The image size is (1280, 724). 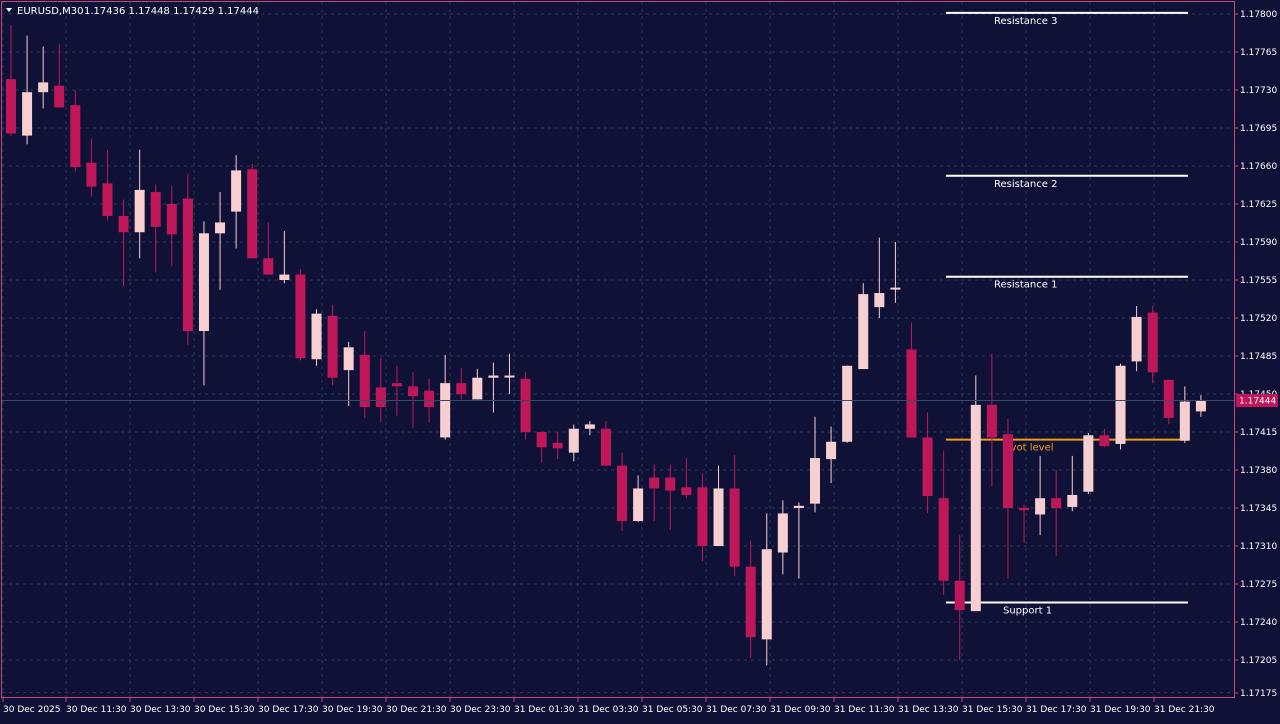 I want to click on time-tick-label: 31 Dec 07:30, so click(x=736, y=710).